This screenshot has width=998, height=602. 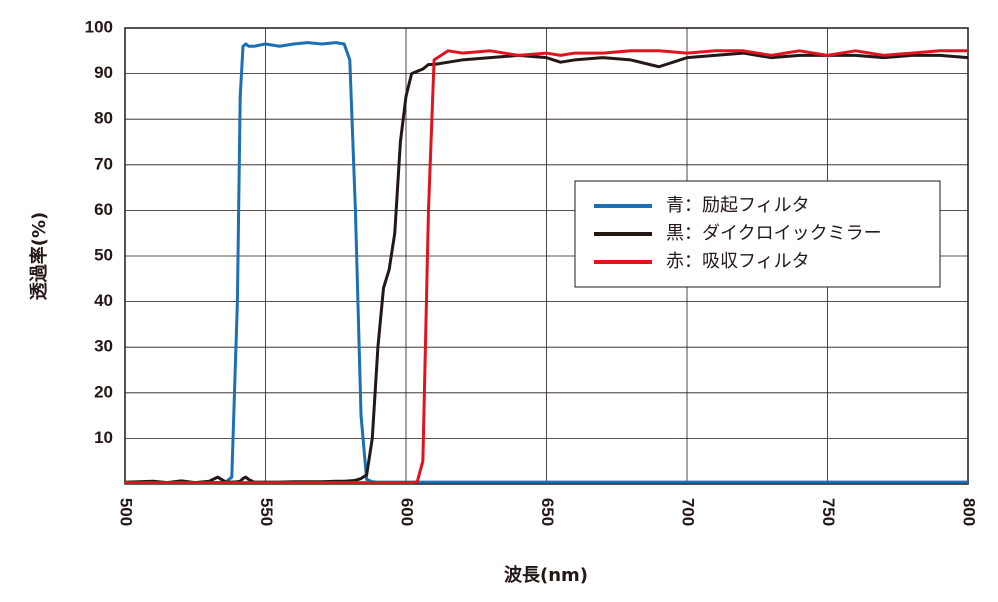 I want to click on y-tick-label: 60, so click(x=103, y=209).